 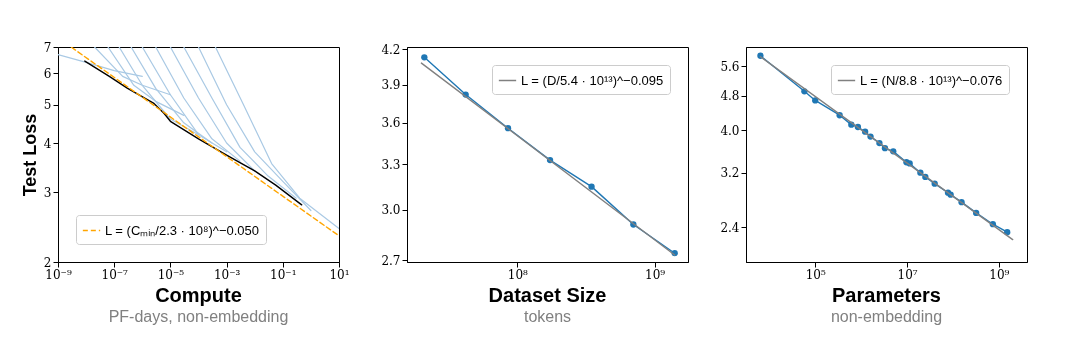 I want to click on y-tick-label: 3.3, so click(x=391, y=164).